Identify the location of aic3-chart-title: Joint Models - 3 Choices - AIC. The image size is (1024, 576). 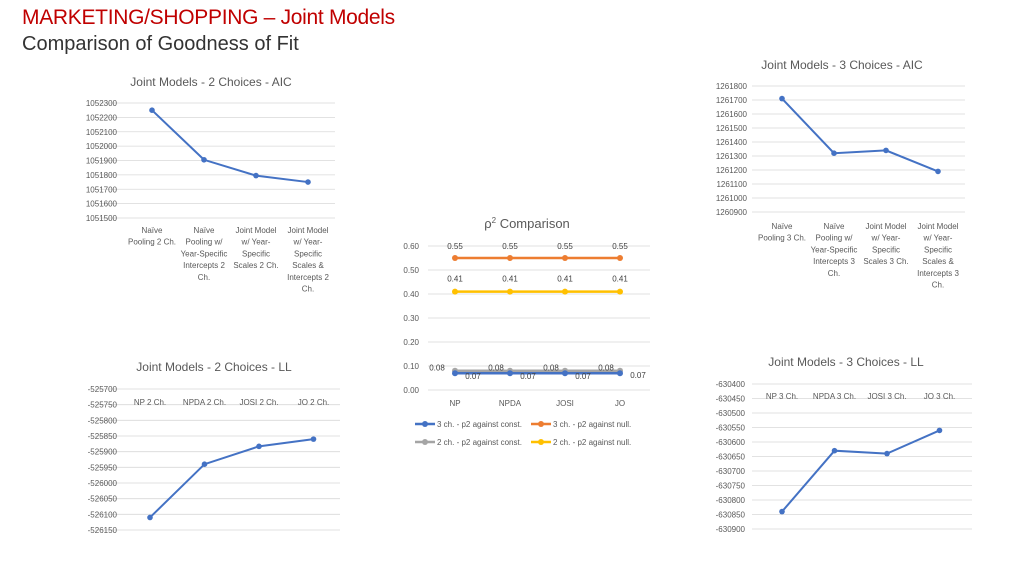
(842, 65).